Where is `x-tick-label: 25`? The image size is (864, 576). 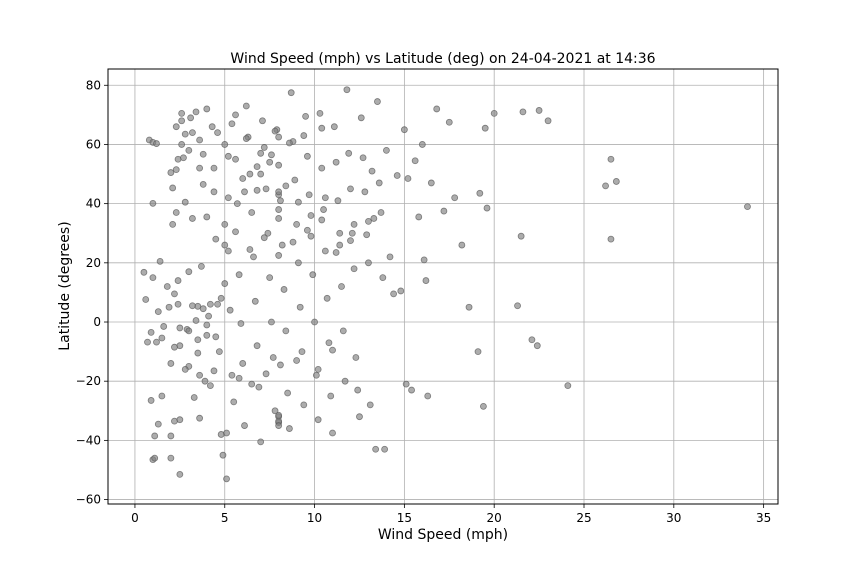 x-tick-label: 25 is located at coordinates (583, 518).